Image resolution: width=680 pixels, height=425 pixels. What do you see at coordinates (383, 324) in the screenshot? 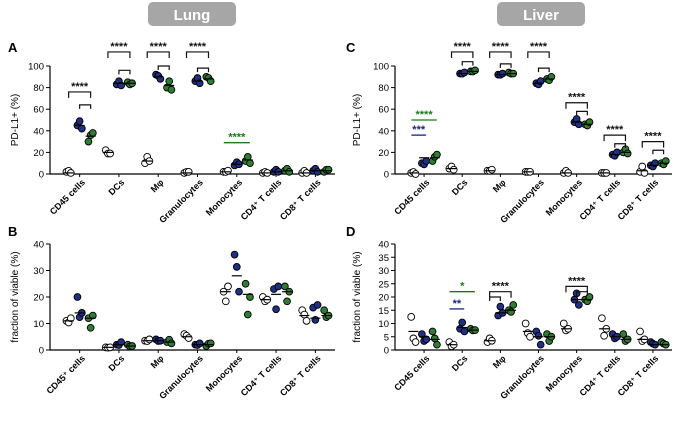
I see `y-tick-label-D: 10` at bounding box center [383, 324].